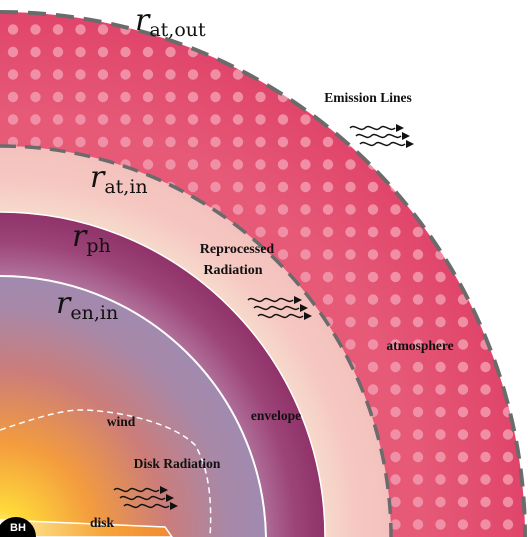 The width and height of the screenshot is (528, 537). Describe the element at coordinates (232, 270) in the screenshot. I see `reprocessed-radiation-label-line2: Radiation` at that location.